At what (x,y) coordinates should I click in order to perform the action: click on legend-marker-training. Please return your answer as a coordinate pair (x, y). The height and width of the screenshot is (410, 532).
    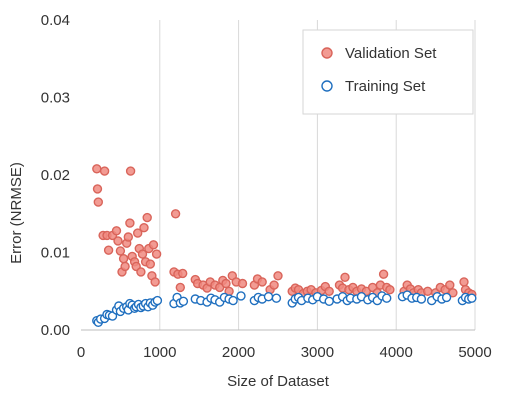
    Looking at the image, I should click on (327, 86).